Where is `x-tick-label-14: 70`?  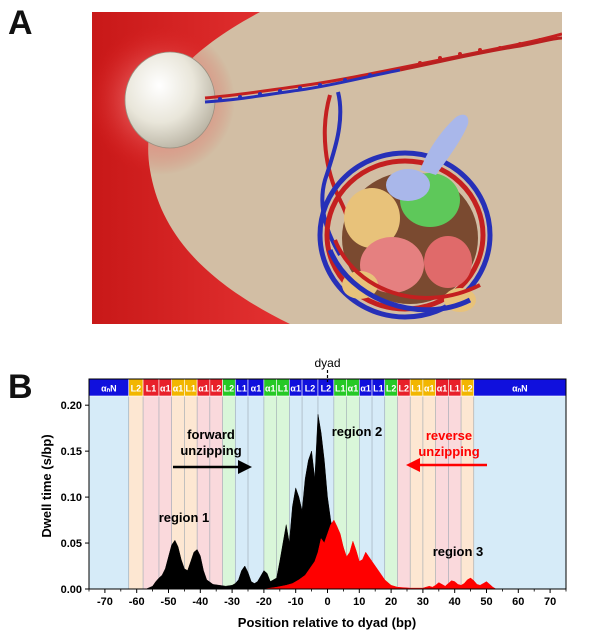
x-tick-label-14: 70 is located at coordinates (550, 602).